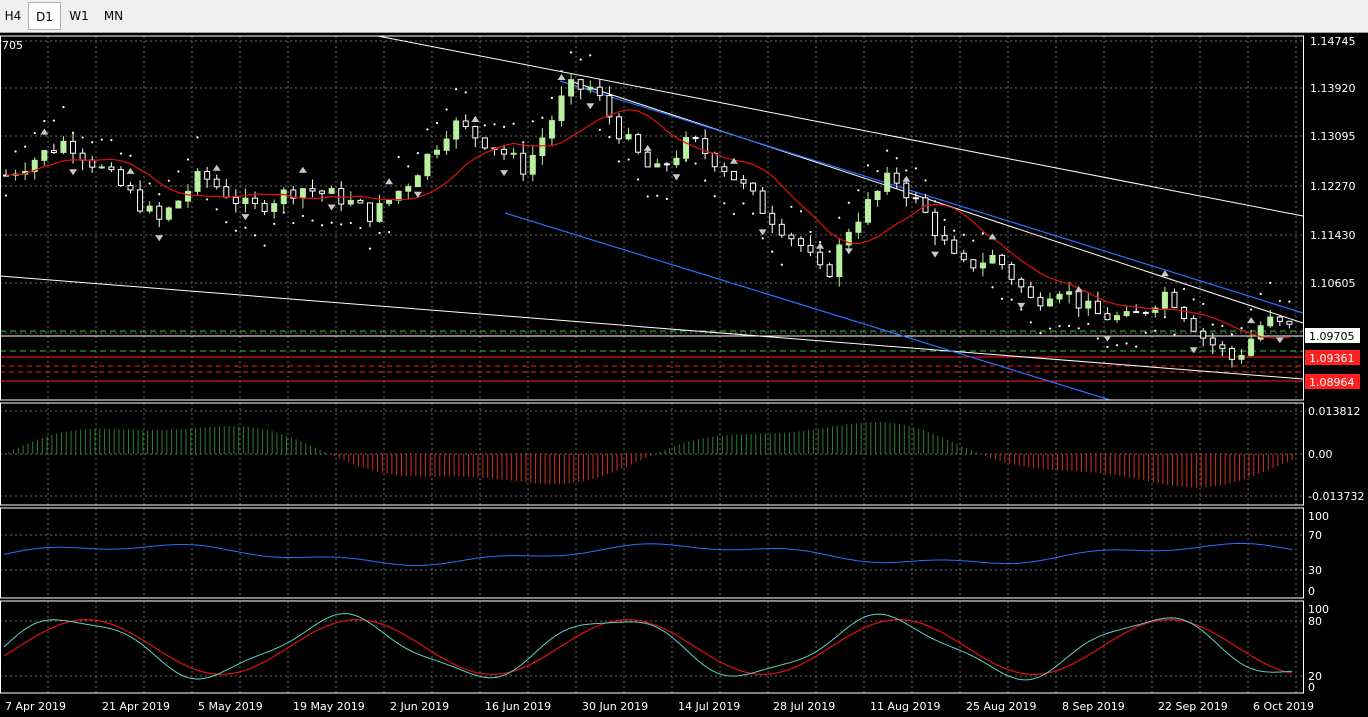  I want to click on stochastic-panel, so click(651, 647).